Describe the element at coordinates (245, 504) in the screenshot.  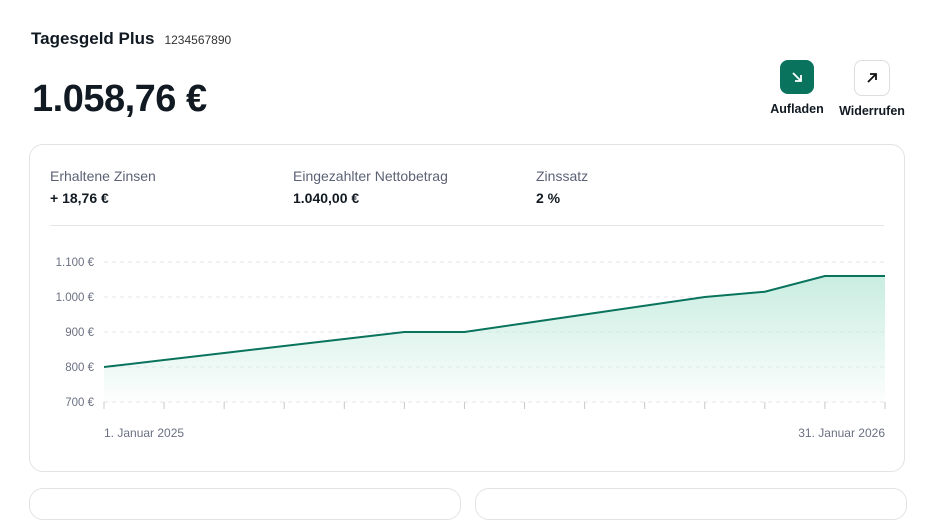
I see `sub-card-left` at that location.